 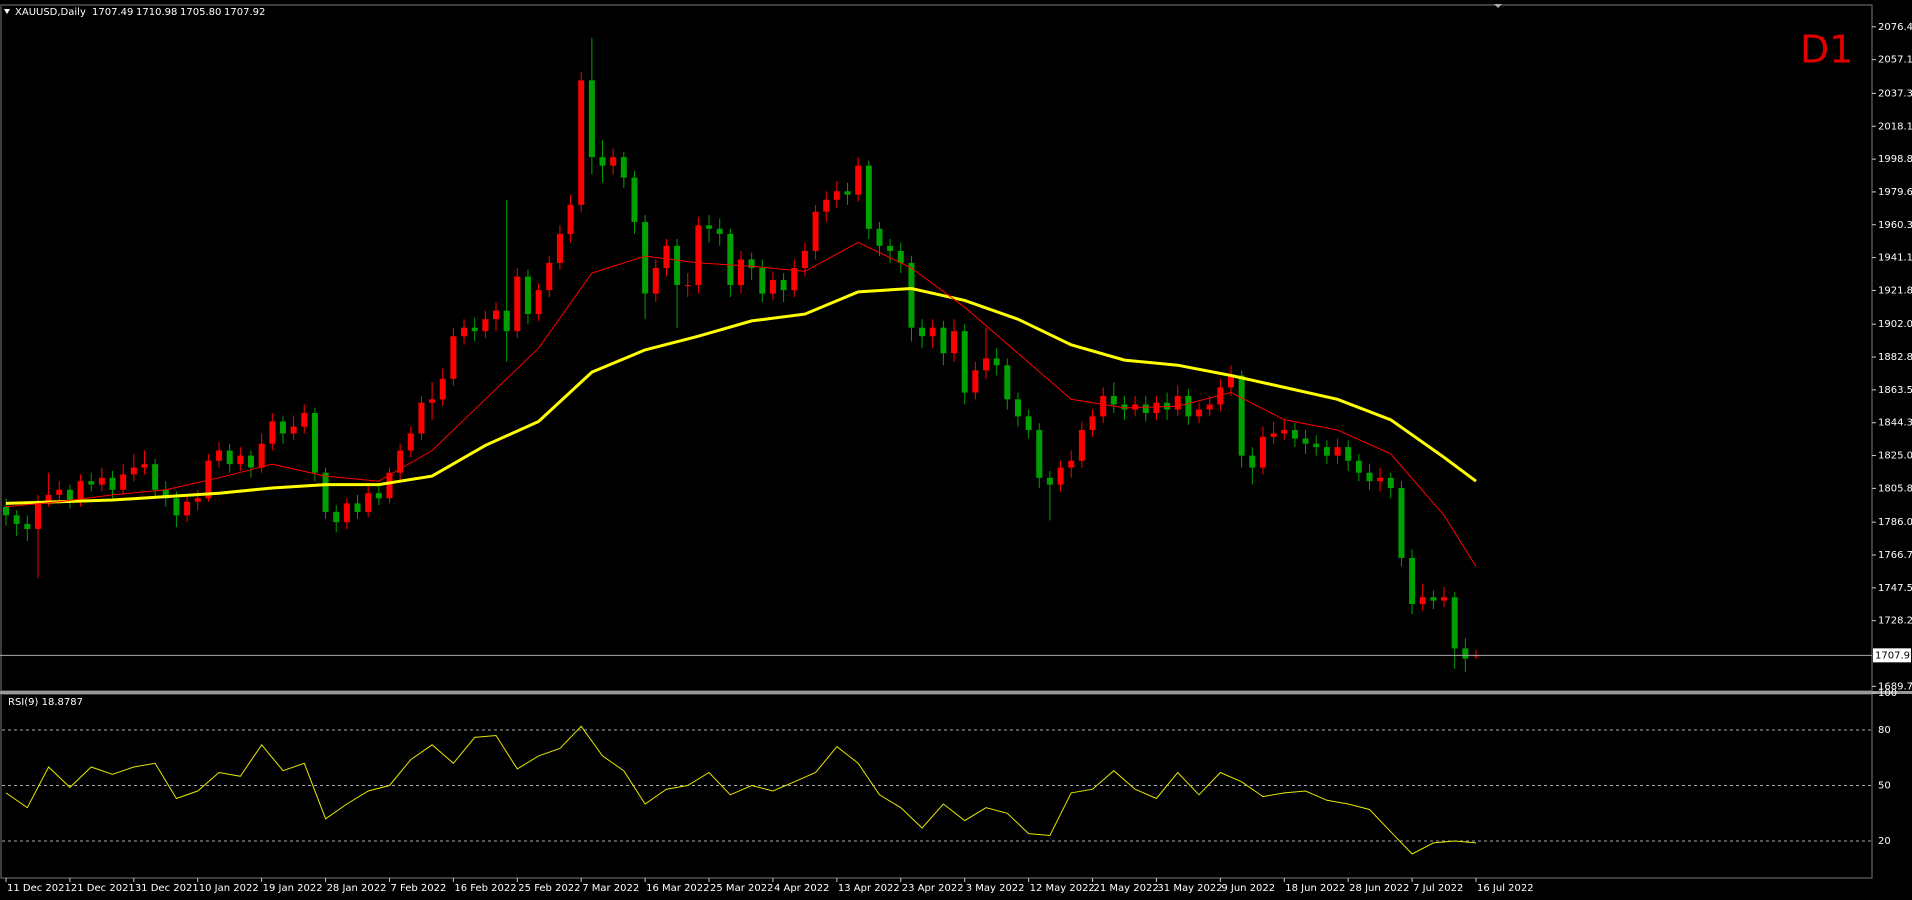 I want to click on y-tick-label: 1786.00, so click(x=1895, y=522).